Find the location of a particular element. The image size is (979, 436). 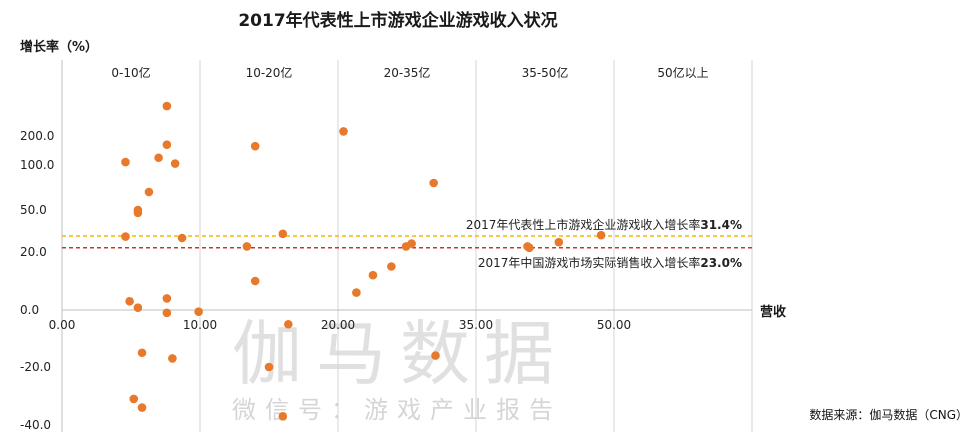

reference-line-label: 2017年代表性上市游戏企业游戏收入增长率31.4% is located at coordinates (604, 224).